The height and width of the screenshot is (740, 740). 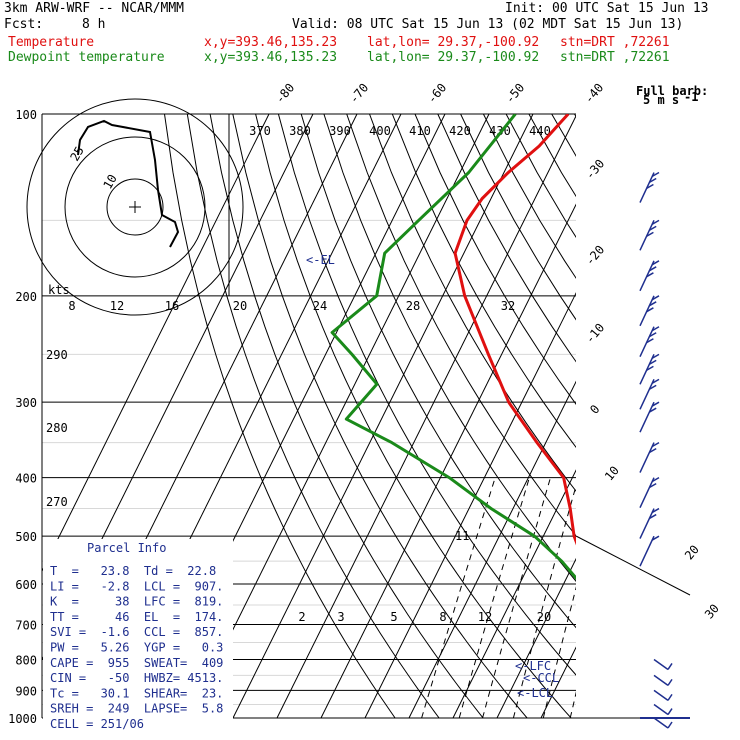 I want to click on isotherm-label: -40, so click(x=594, y=94).